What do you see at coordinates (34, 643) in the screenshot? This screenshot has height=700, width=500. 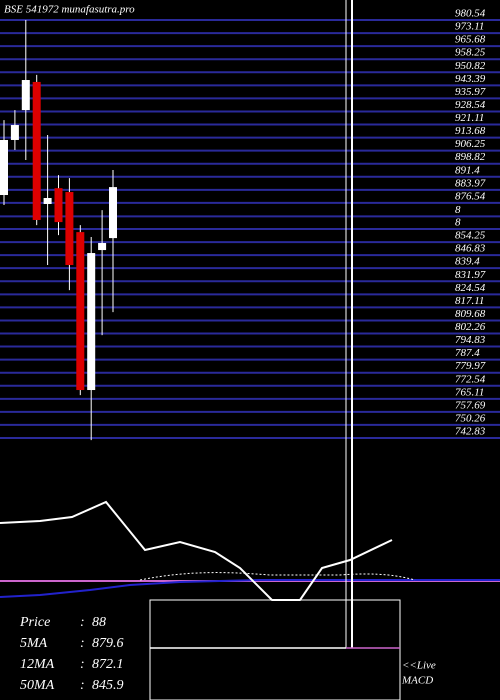 I see `info-label: 5MA` at bounding box center [34, 643].